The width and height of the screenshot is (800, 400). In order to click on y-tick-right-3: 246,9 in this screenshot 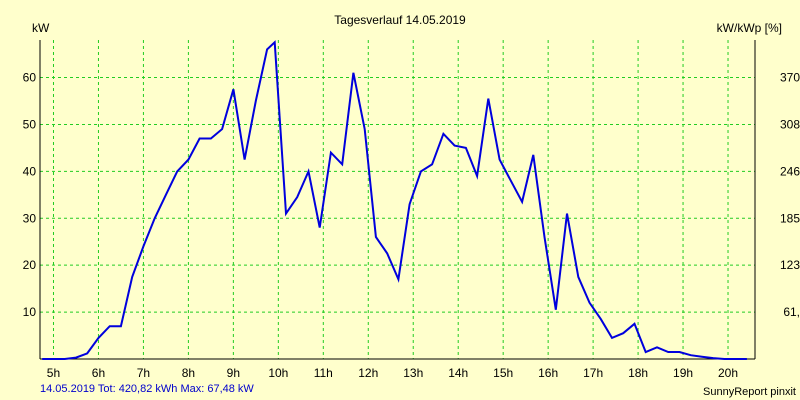, I will do `click(790, 171)`.